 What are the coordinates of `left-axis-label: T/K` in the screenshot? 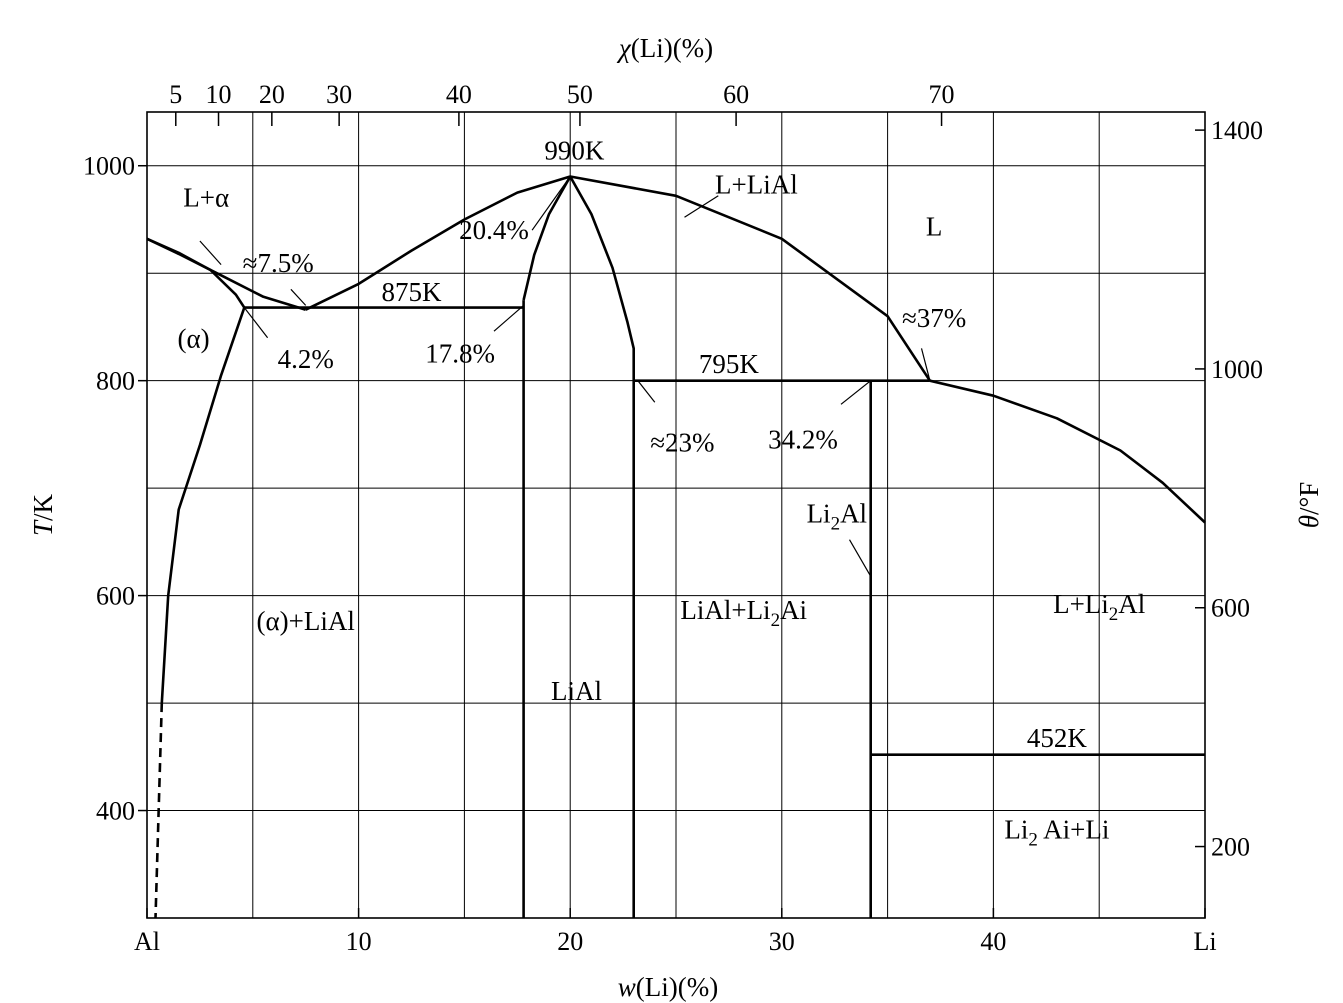 It's located at (43, 514).